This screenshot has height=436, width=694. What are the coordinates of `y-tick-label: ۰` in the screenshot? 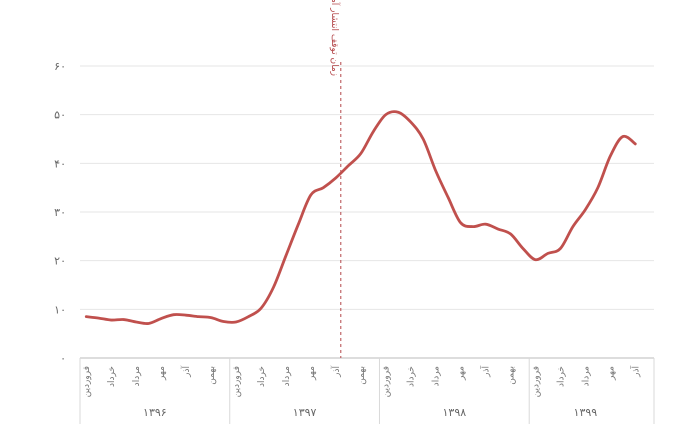 It's located at (63, 358).